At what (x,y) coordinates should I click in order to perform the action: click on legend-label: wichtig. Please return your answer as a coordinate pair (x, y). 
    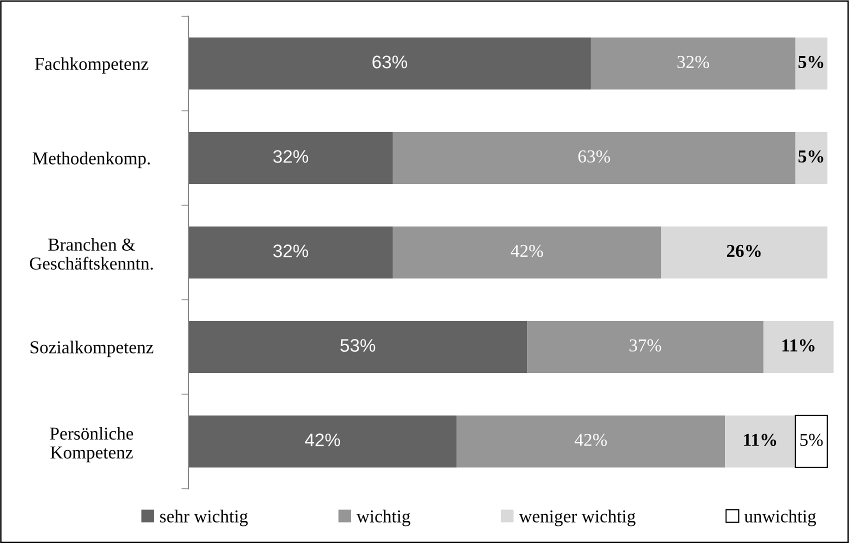
    Looking at the image, I should click on (383, 518).